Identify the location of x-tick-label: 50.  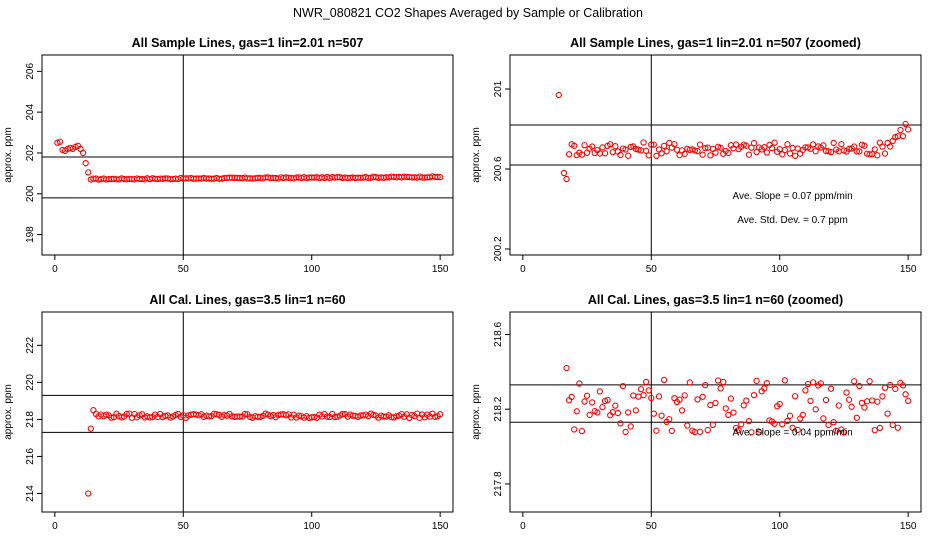
(652, 526).